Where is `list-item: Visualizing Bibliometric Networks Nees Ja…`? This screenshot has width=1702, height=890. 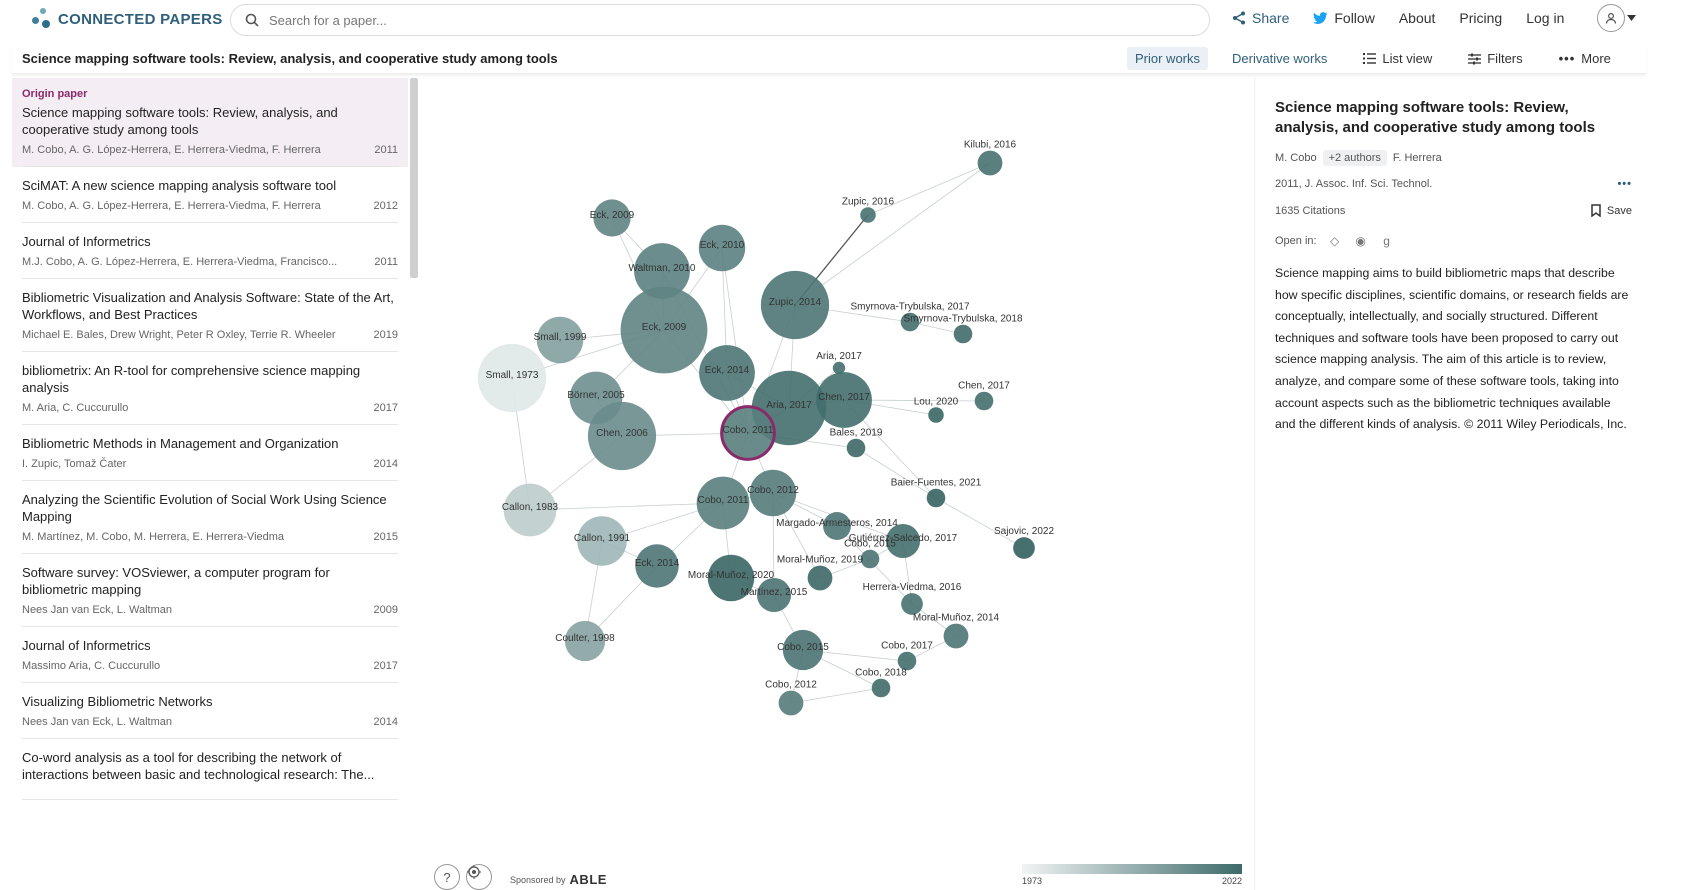 list-item: Visualizing Bibliometric Networks Nees Ja… is located at coordinates (210, 711).